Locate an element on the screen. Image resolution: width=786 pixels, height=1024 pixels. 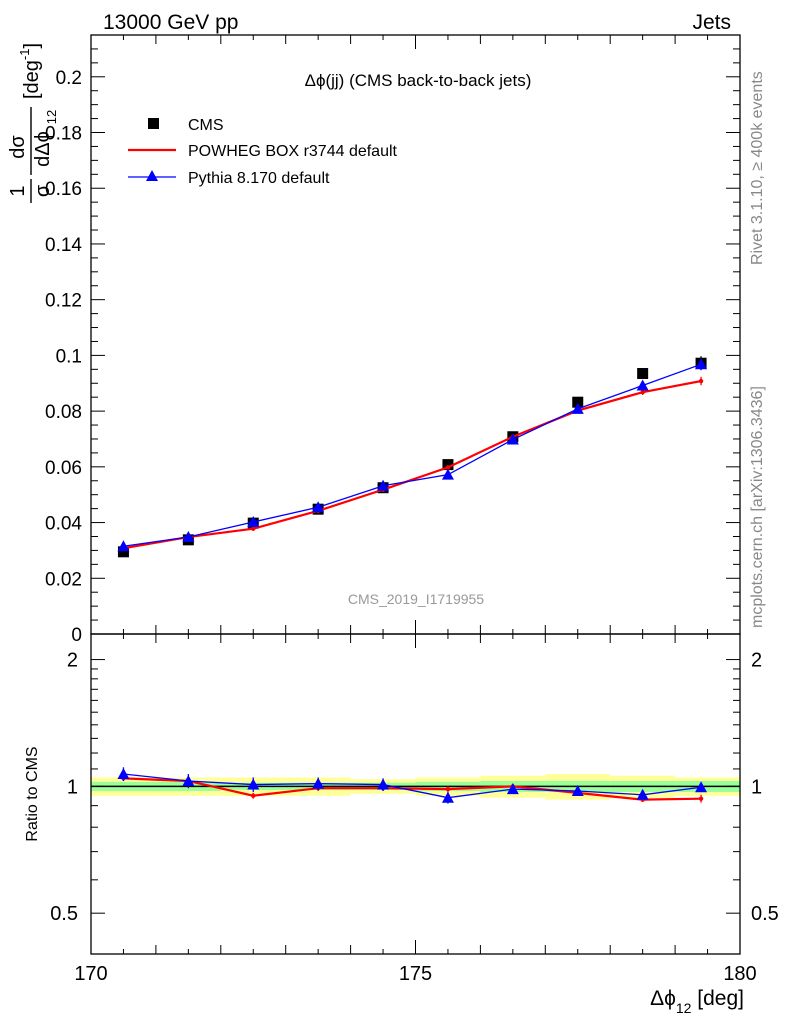
ylabel-unit-close: ] is located at coordinates (32, 46).